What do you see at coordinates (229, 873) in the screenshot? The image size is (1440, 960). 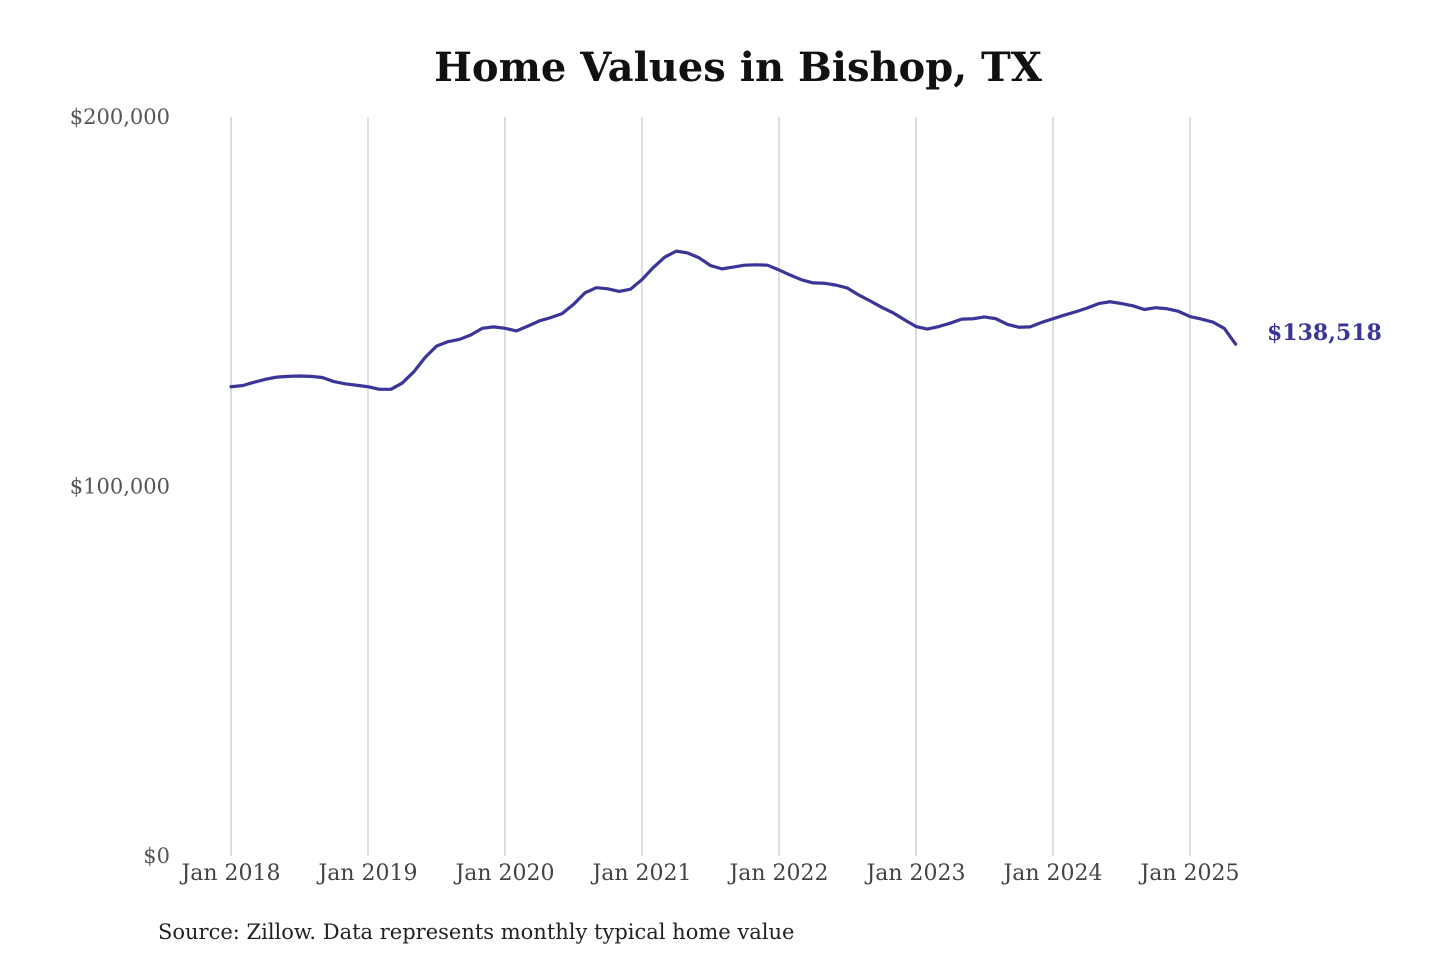 I see `x-tick-label: Jan 2018` at bounding box center [229, 873].